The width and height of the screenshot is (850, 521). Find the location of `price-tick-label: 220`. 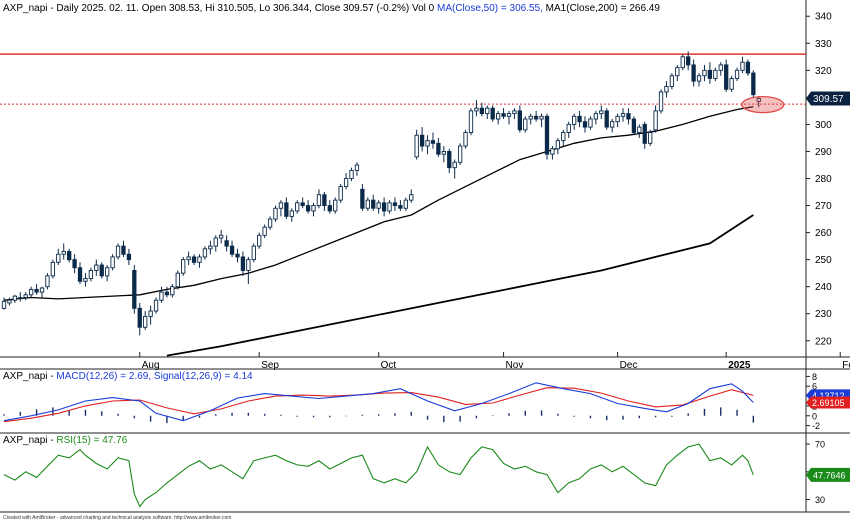

price-tick-label: 220 is located at coordinates (823, 341).